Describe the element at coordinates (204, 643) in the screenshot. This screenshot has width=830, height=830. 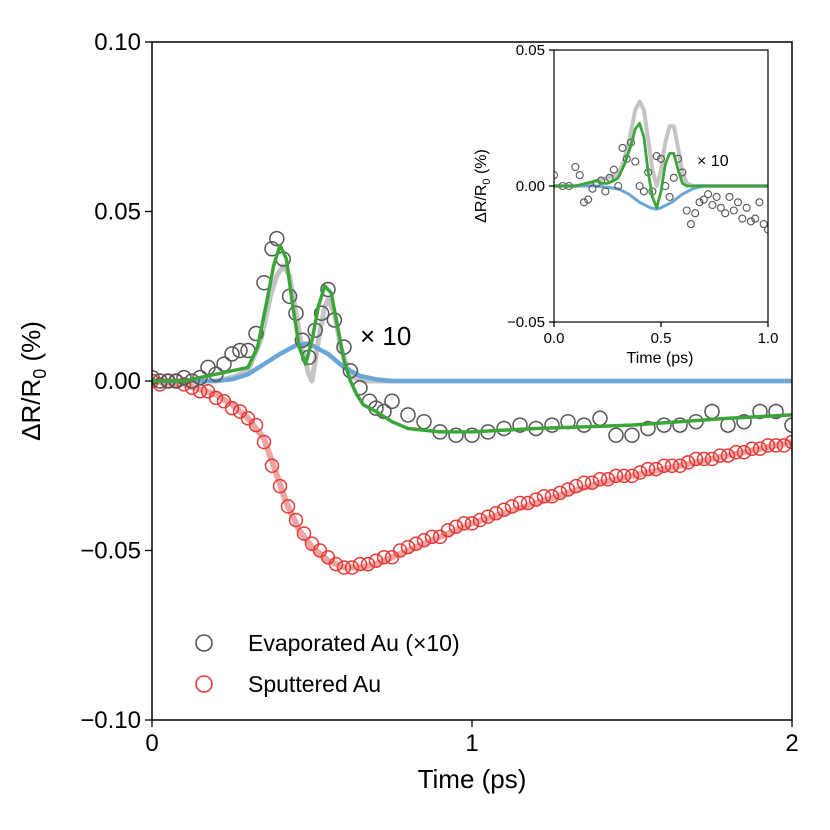
I see `legend-marker-evaporated` at that location.